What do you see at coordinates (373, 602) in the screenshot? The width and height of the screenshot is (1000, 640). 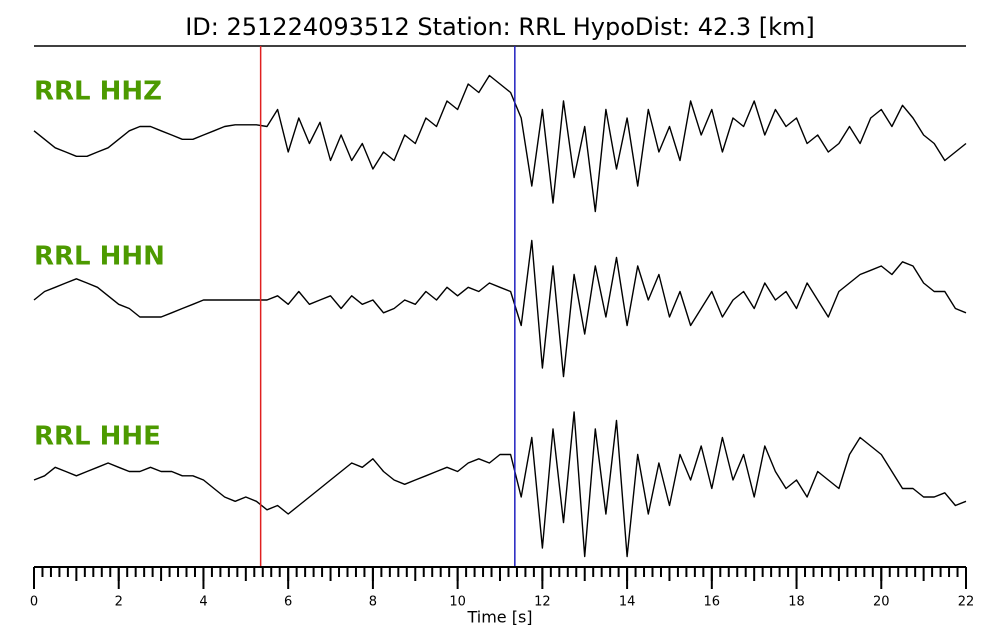 I see `x-tick-label: 8` at bounding box center [373, 602].